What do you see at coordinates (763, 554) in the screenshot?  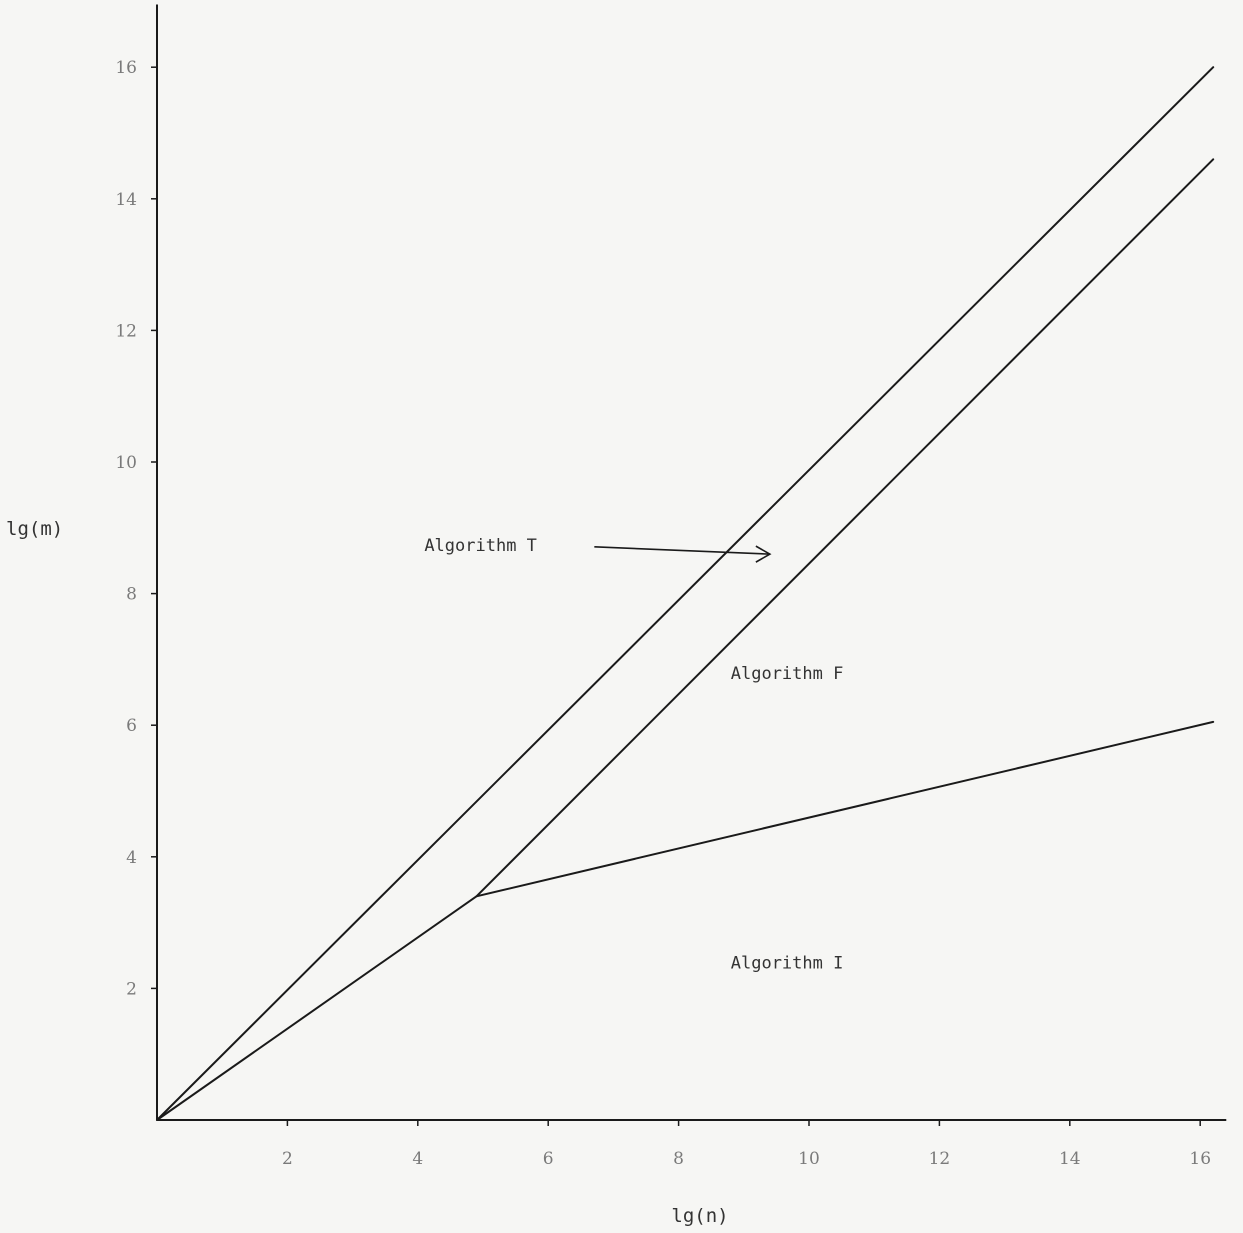 I see `annotation-arrow-head` at bounding box center [763, 554].